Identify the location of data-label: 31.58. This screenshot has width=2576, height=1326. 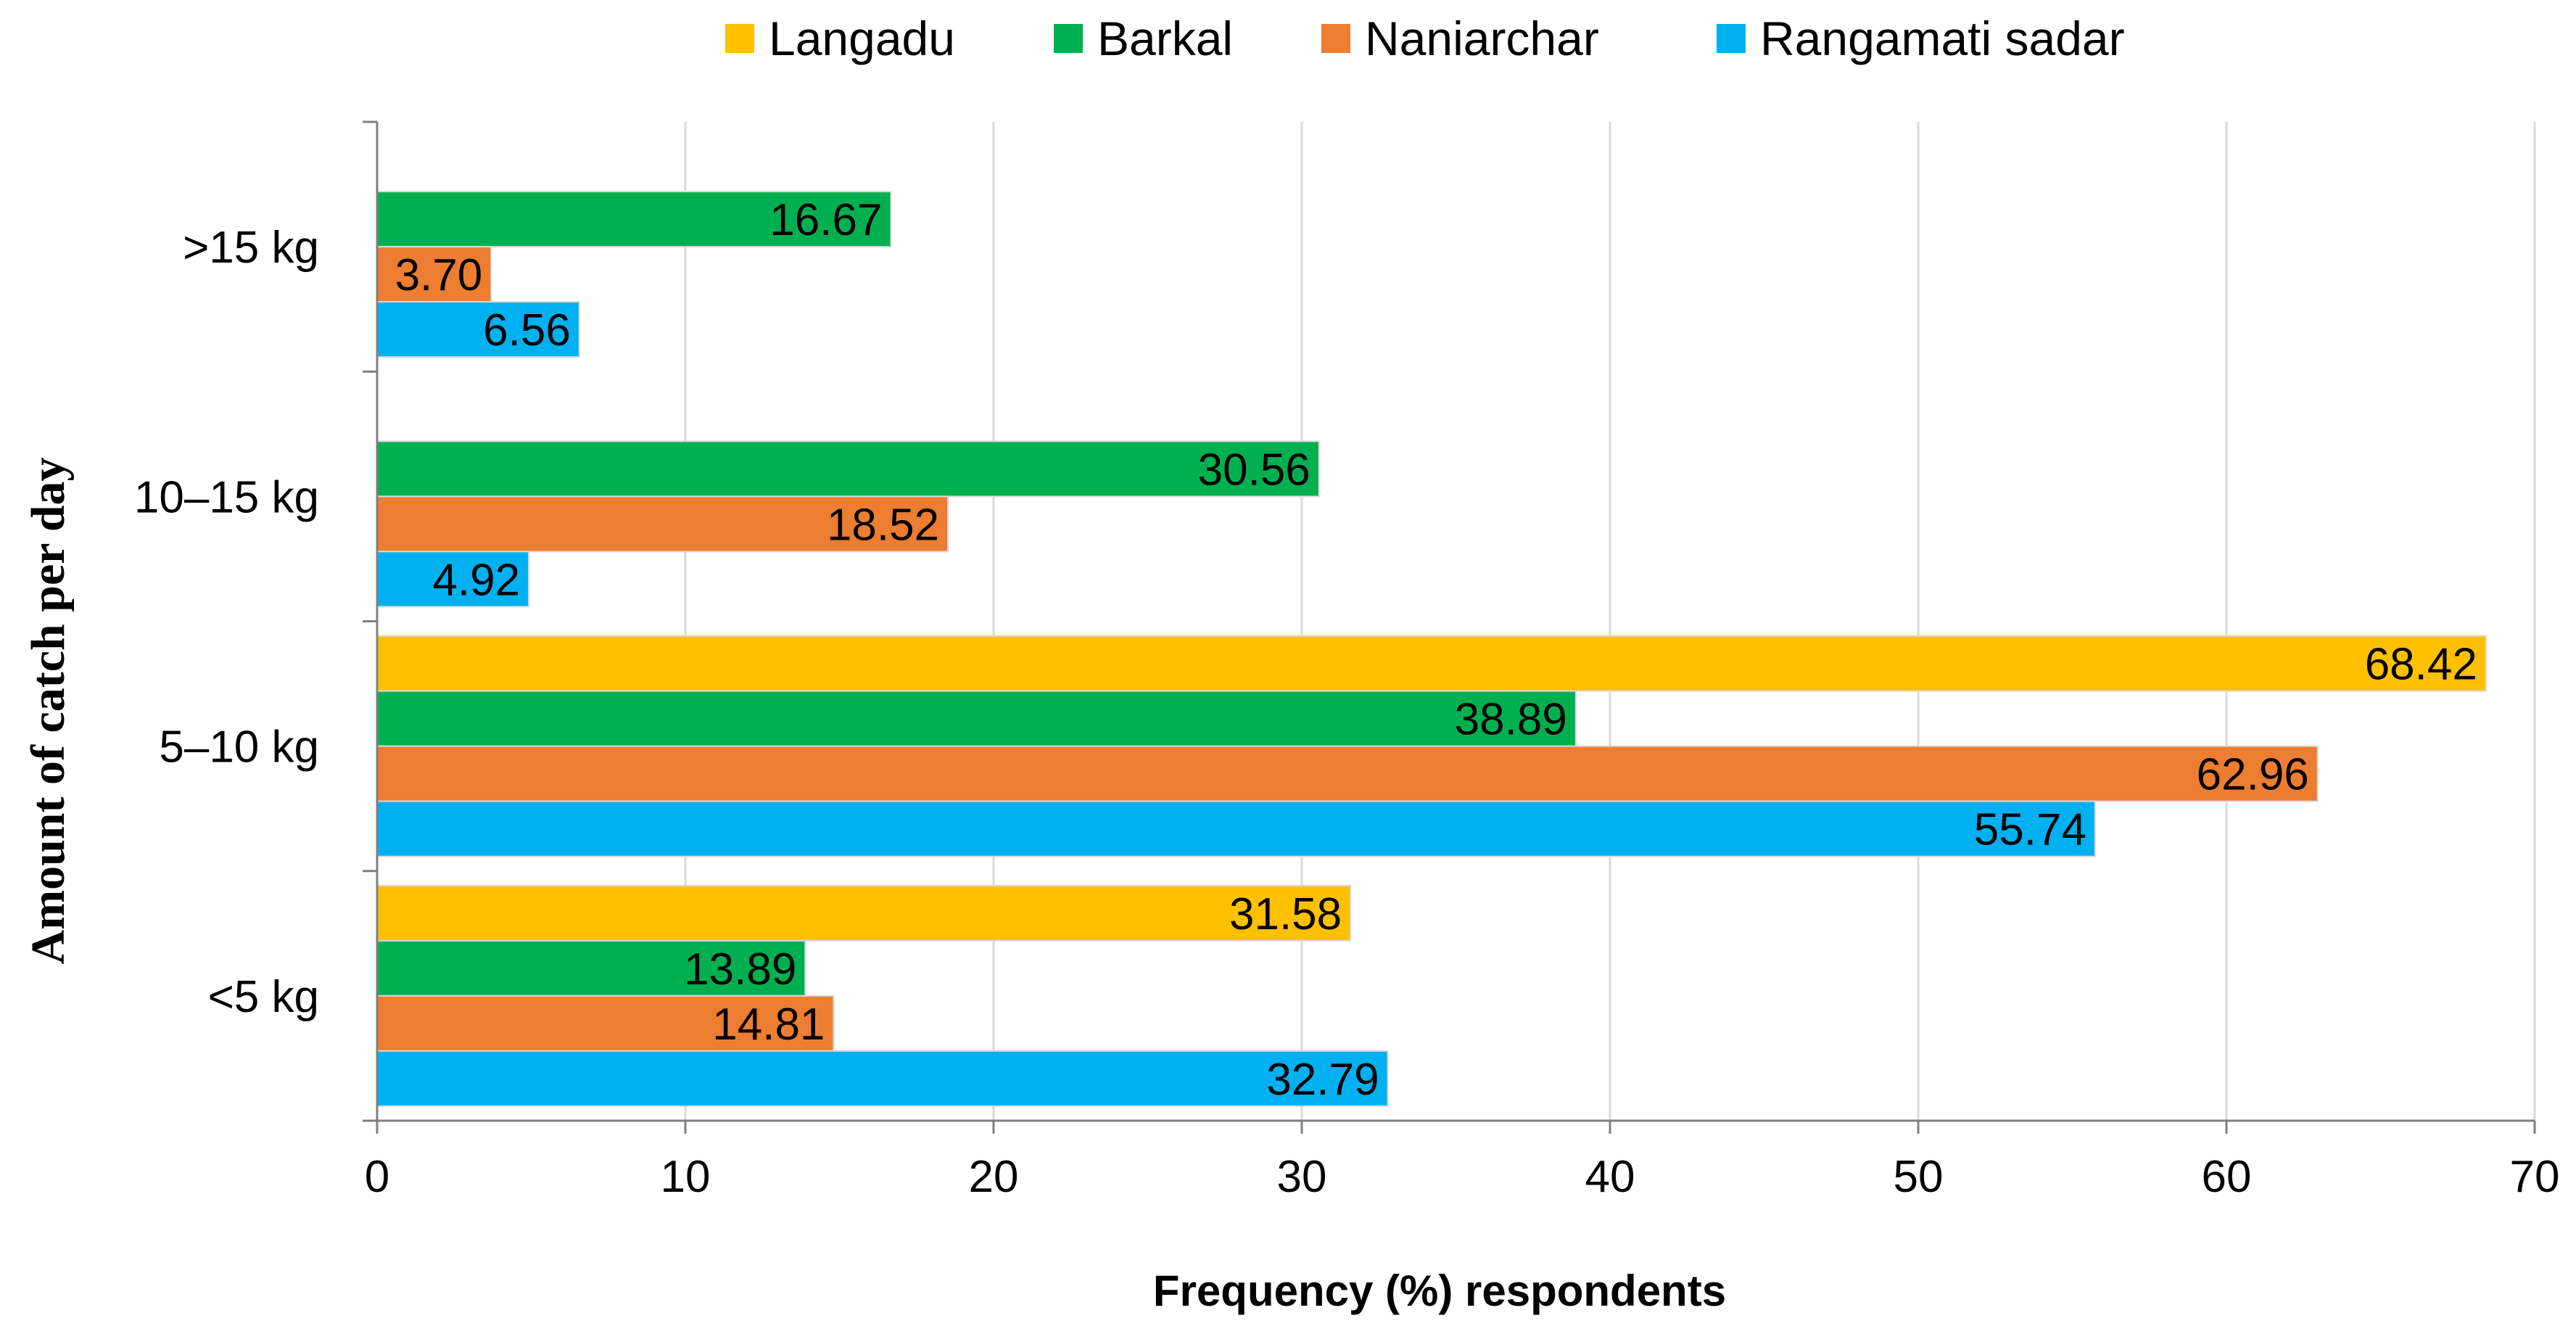
(1285, 914).